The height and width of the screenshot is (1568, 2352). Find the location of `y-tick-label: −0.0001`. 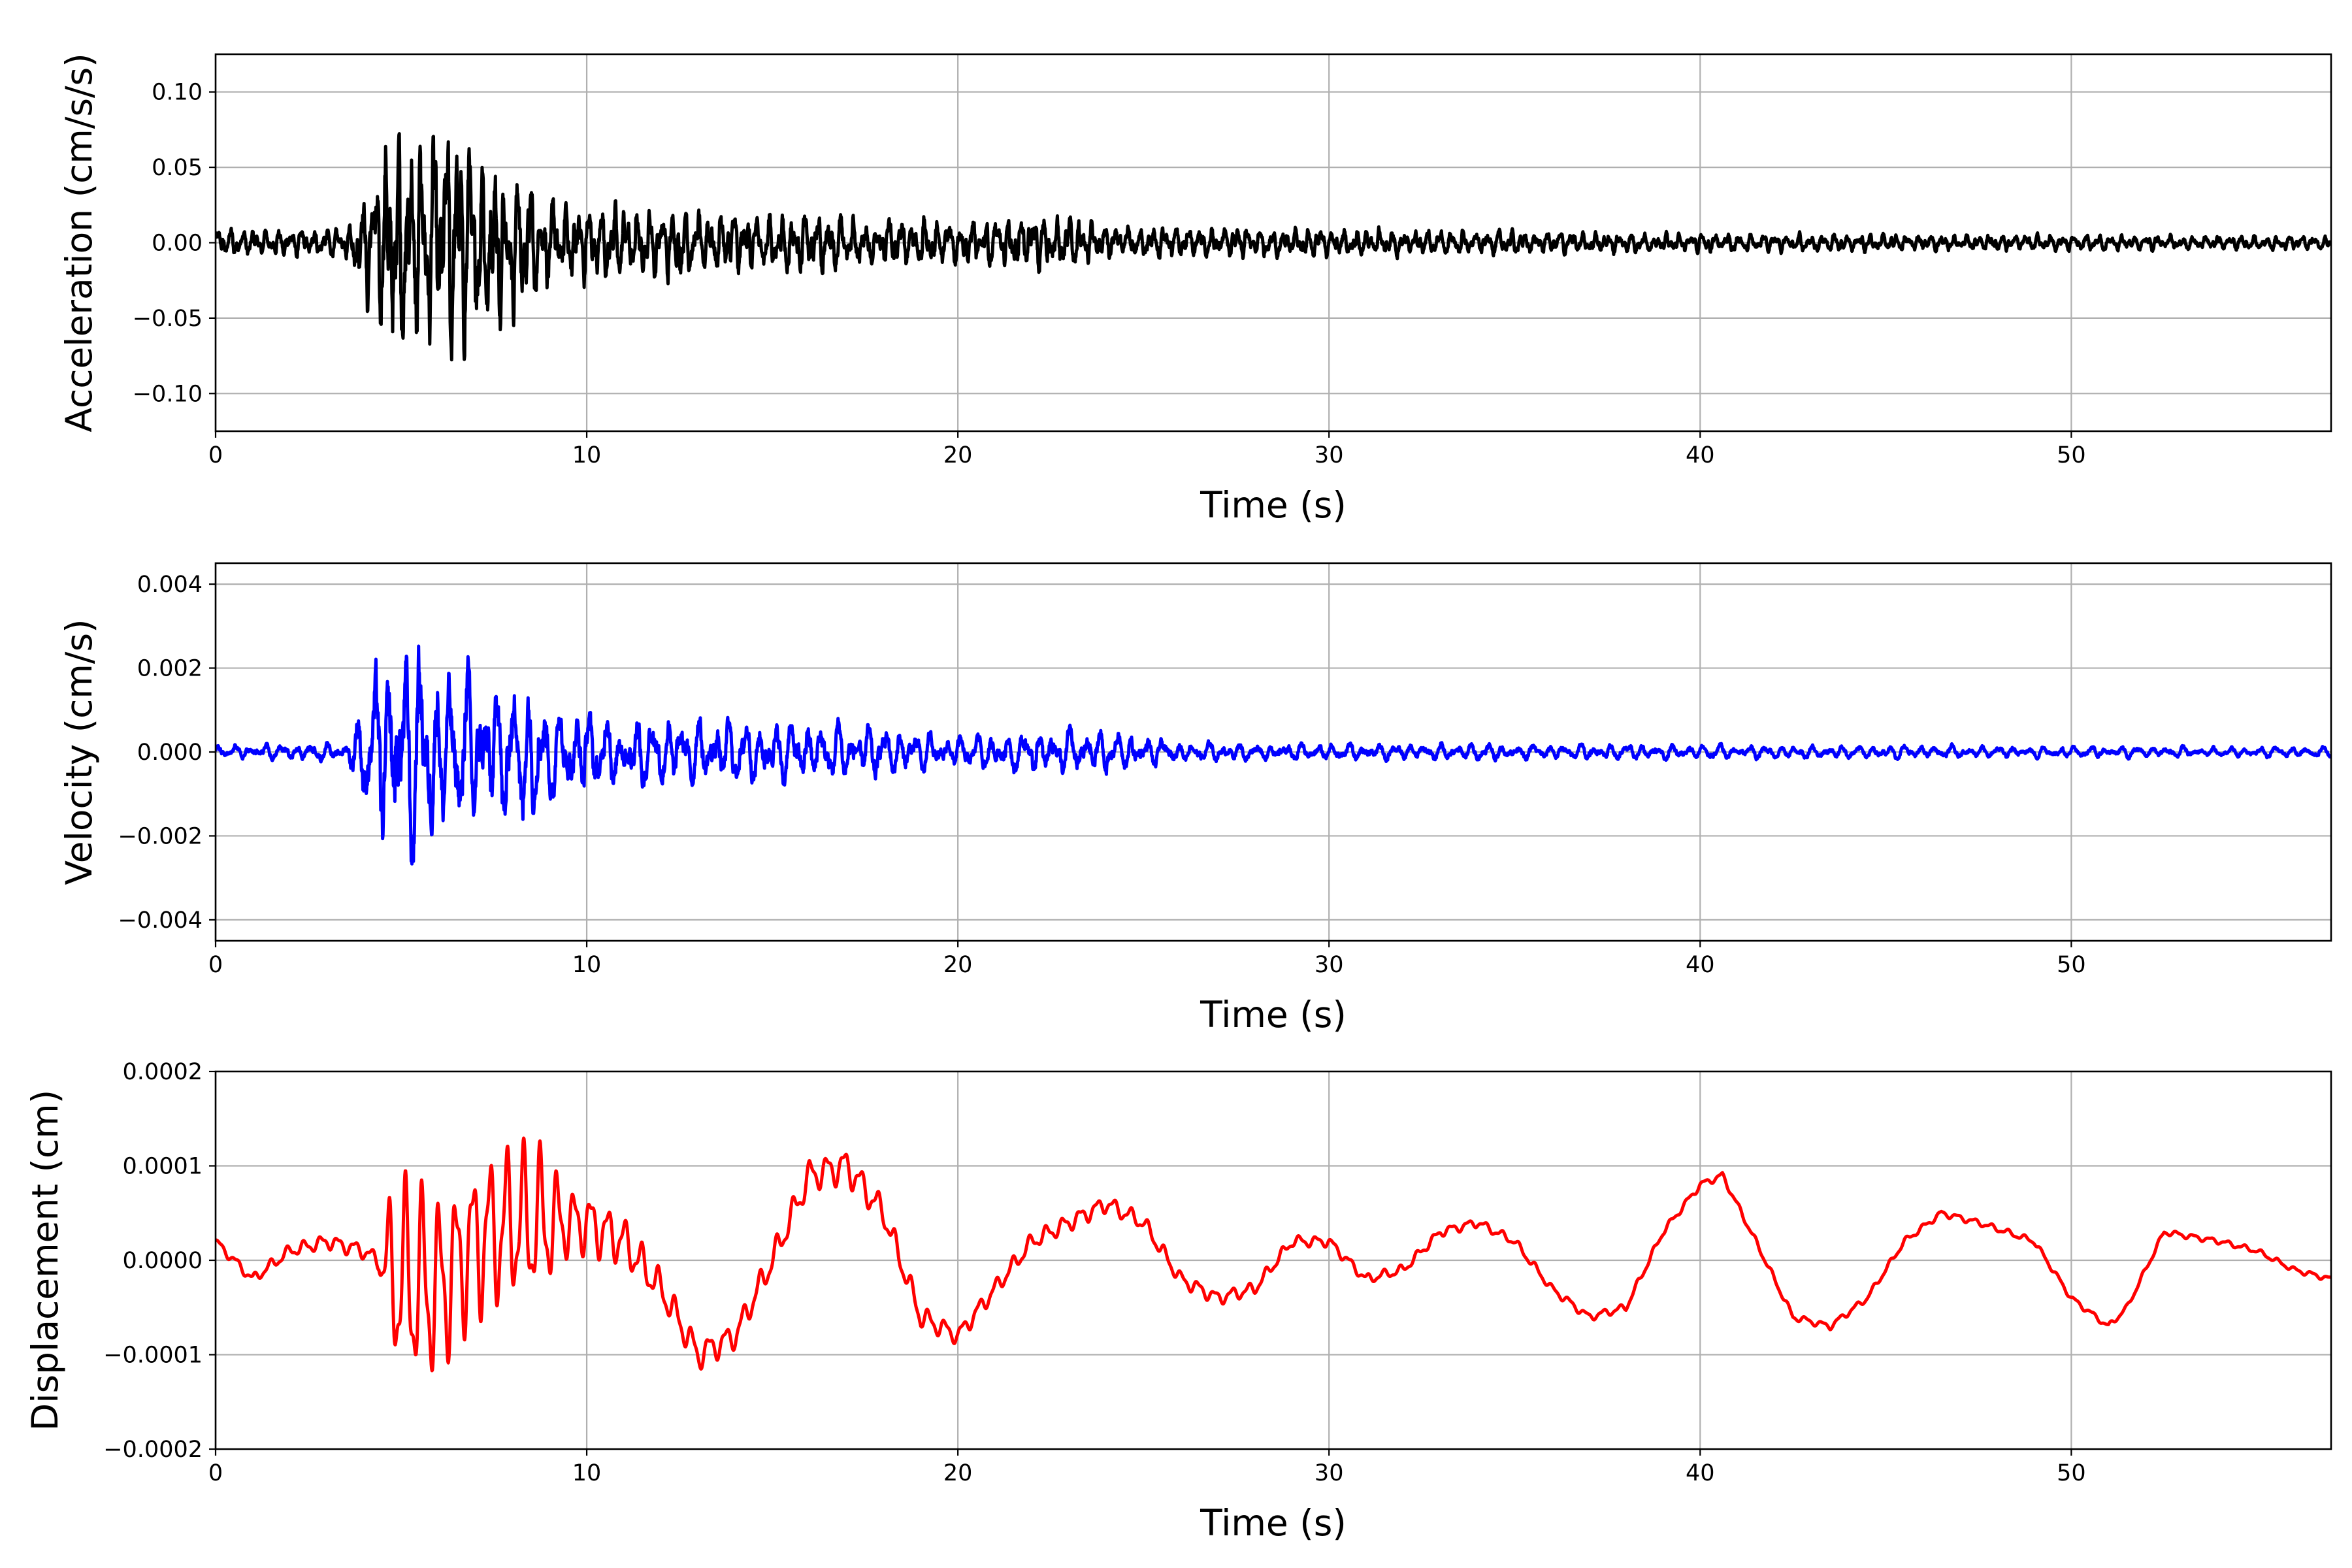

y-tick-label: −0.0001 is located at coordinates (153, 1356).